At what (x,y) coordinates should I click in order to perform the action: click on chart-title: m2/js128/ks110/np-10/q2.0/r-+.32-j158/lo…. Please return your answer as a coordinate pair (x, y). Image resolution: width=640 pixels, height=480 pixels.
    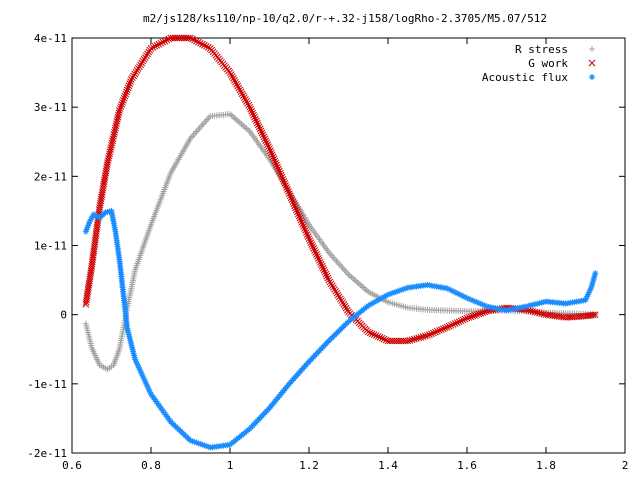
    Looking at the image, I should click on (345, 18).